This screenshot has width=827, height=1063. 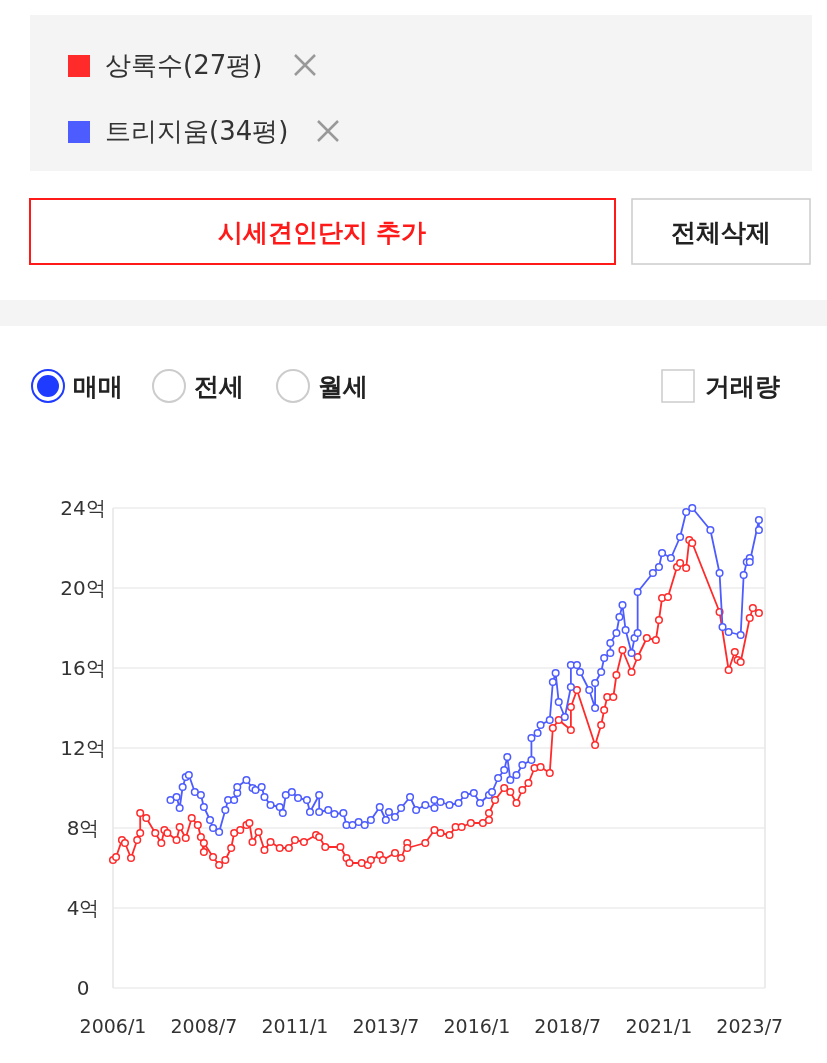 I want to click on y-tick-label: 4억, so click(x=83, y=908).